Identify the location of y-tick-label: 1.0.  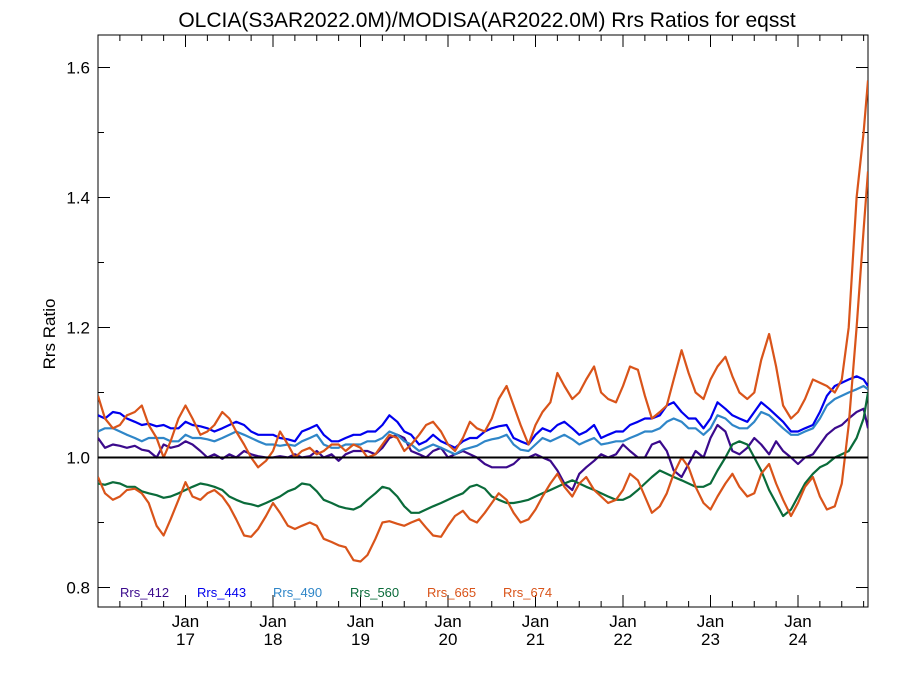
(78, 458).